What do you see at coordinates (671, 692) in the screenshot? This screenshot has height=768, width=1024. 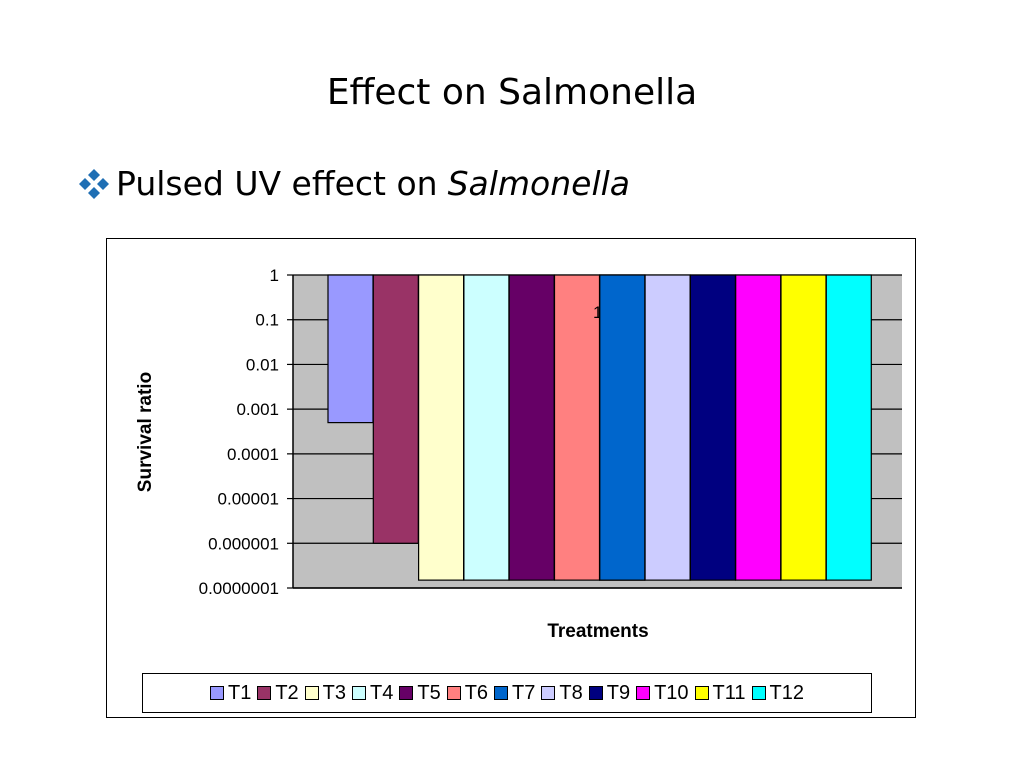 I see `legend-label: T10` at bounding box center [671, 692].